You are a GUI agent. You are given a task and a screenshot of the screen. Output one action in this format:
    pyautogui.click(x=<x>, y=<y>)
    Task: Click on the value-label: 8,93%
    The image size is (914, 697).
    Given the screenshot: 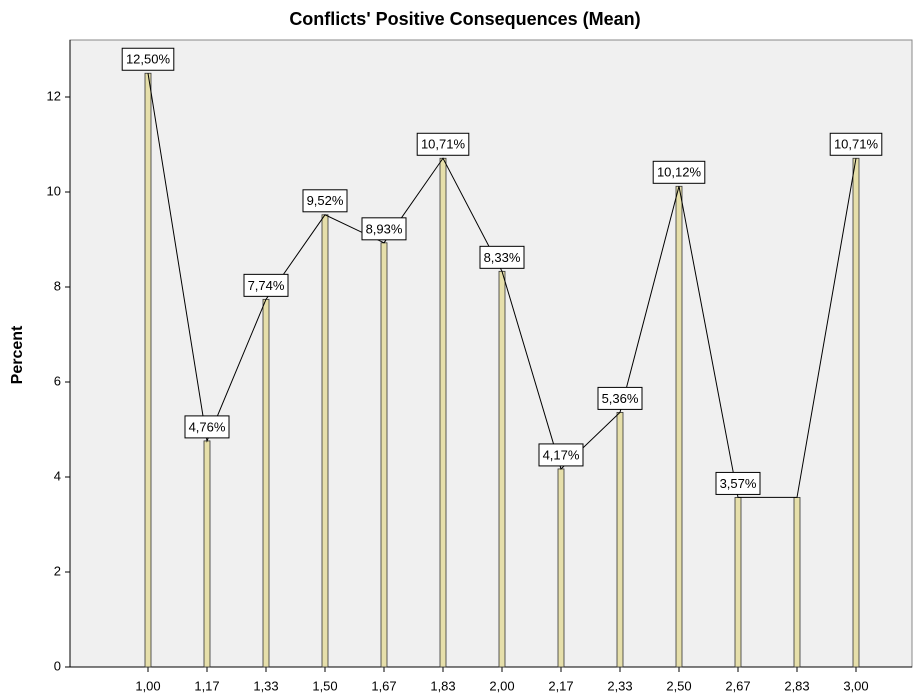 What is the action you would take?
    pyautogui.click(x=384, y=228)
    